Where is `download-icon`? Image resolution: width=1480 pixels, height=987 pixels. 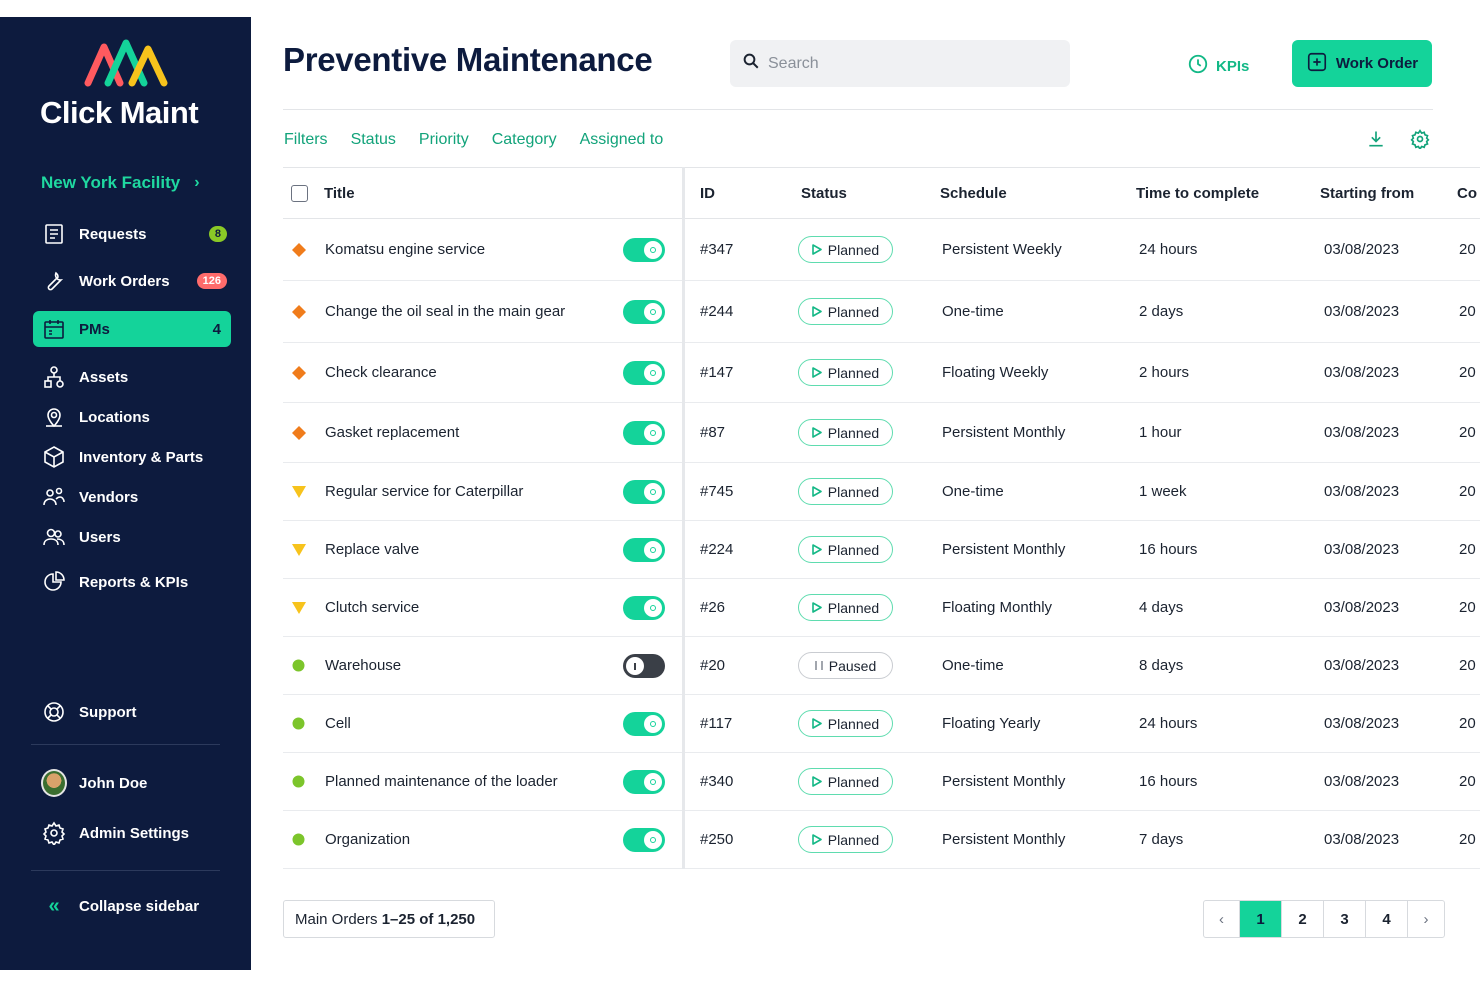
download-icon is located at coordinates (1376, 141).